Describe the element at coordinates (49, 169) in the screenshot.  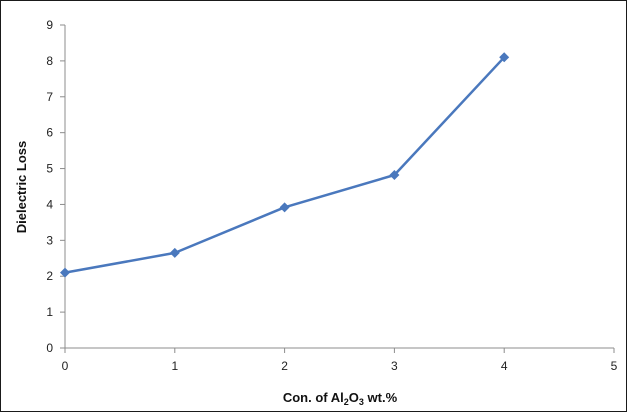
I see `y-tick-label: 5` at that location.